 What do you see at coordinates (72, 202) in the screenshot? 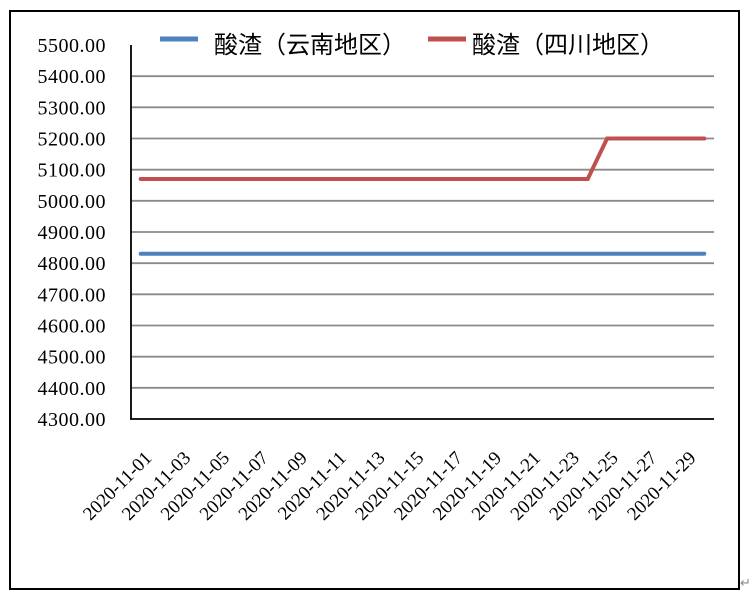
I see `y-axis-tick-label: 5000.00` at bounding box center [72, 202].